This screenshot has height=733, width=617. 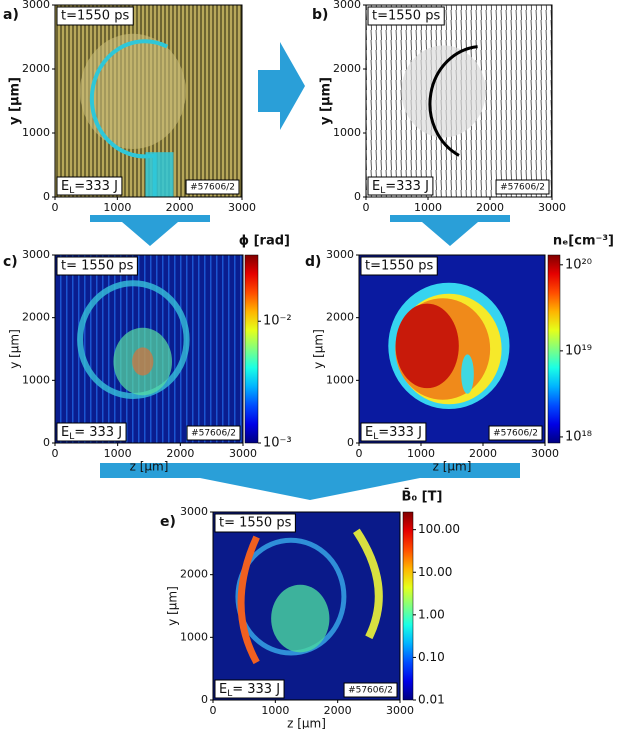 What do you see at coordinates (313, 262) in the screenshot?
I see `panel-label: d)` at bounding box center [313, 262].